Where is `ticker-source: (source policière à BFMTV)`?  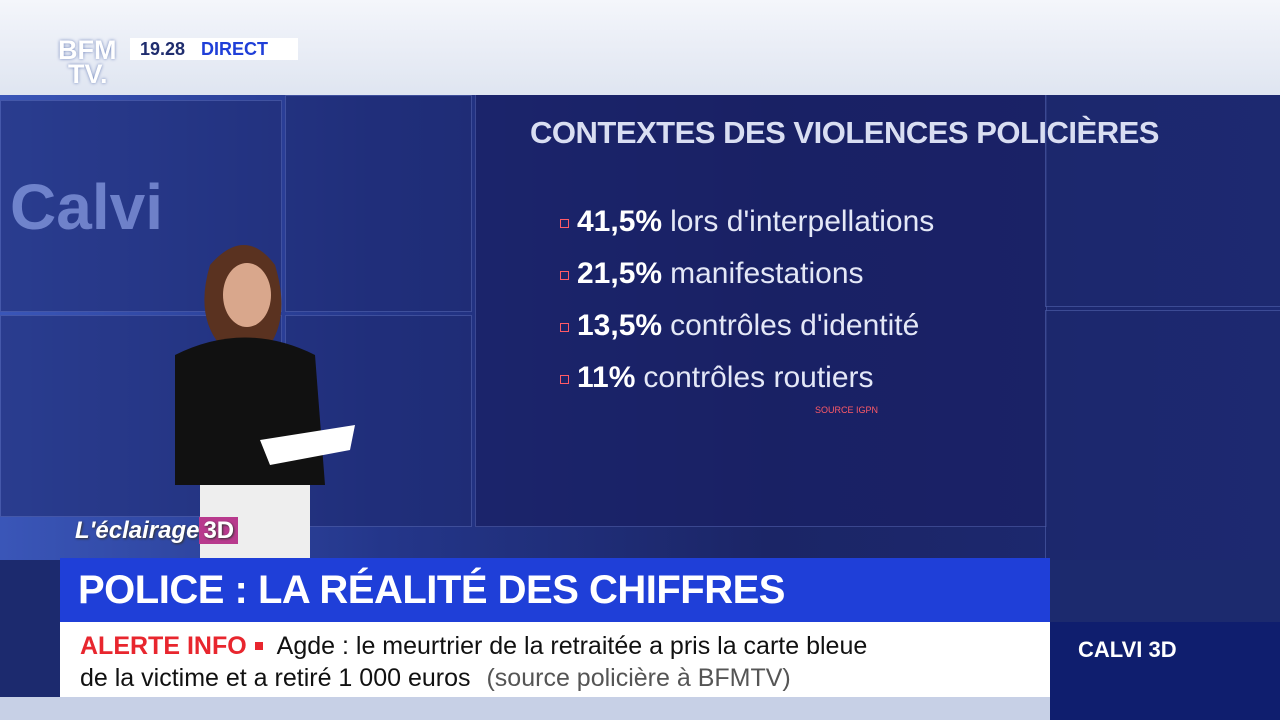
ticker-source: (source policière à BFMTV) is located at coordinates (638, 678).